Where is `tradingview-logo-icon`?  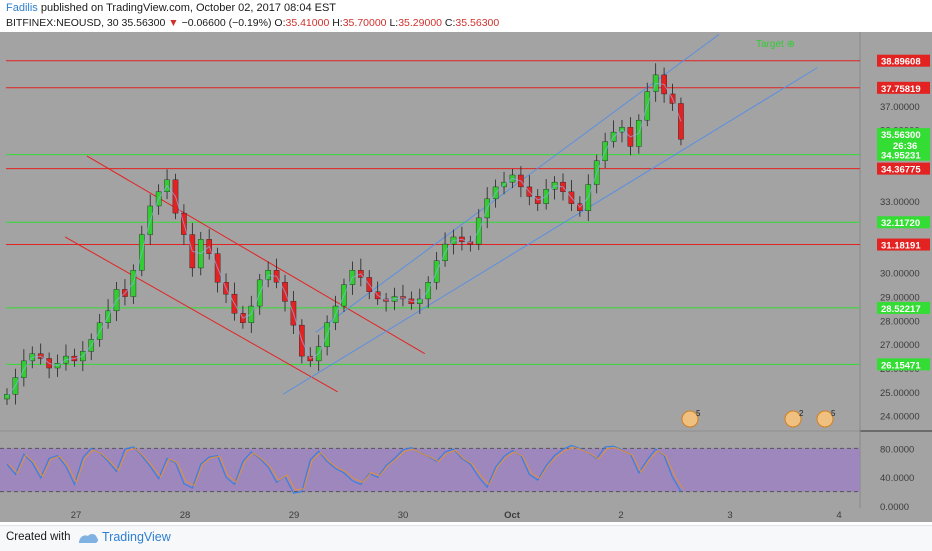
tradingview-logo-icon is located at coordinates (89, 538).